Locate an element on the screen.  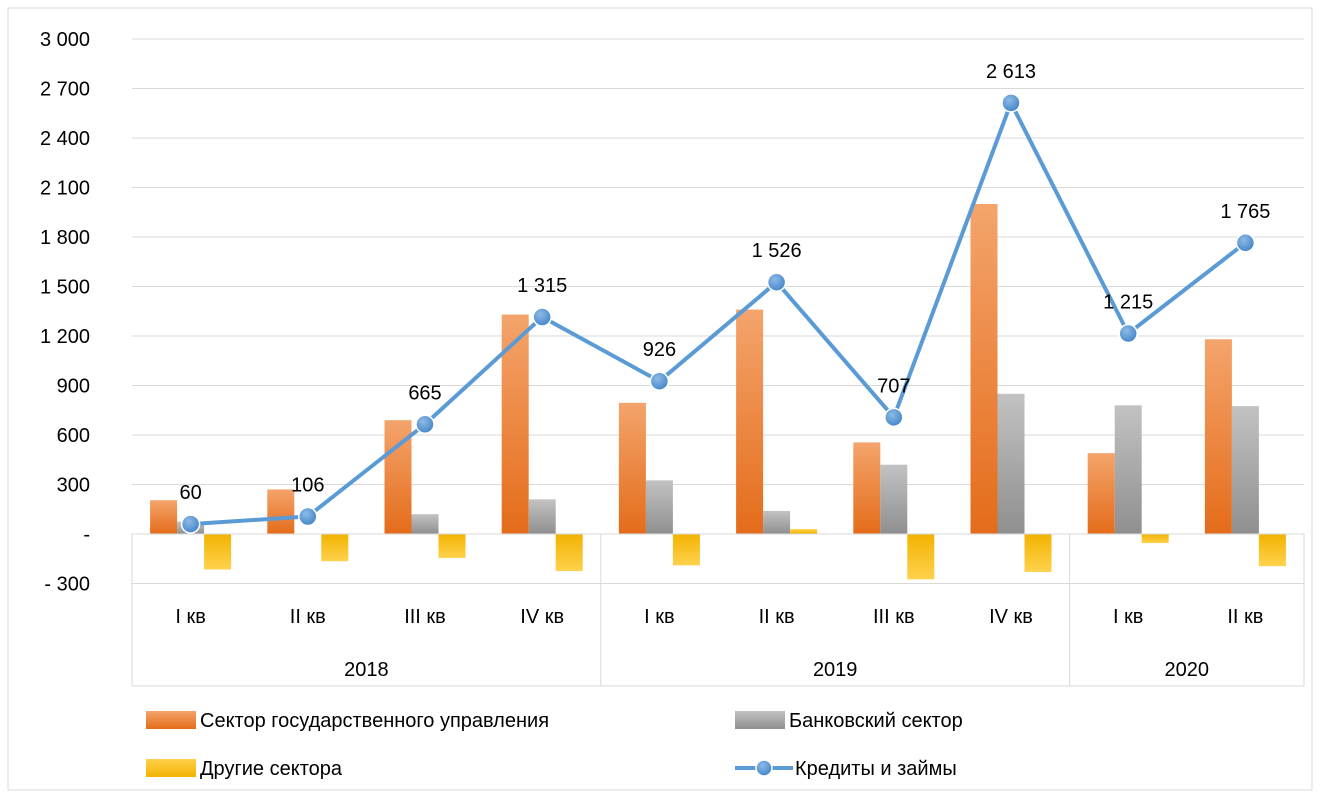
y-tick-label: 1 500 is located at coordinates (65, 288).